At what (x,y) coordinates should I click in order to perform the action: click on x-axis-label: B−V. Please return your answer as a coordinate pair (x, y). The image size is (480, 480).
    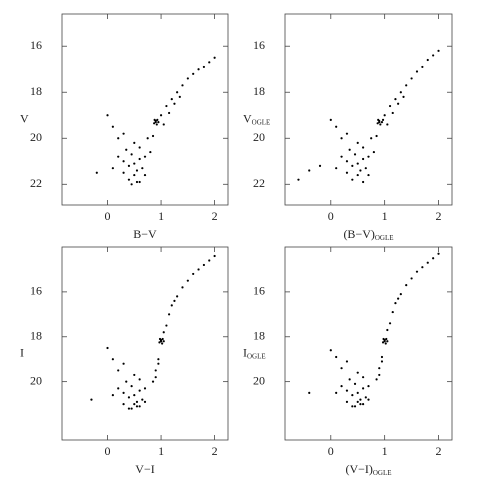
    Looking at the image, I should click on (145, 234).